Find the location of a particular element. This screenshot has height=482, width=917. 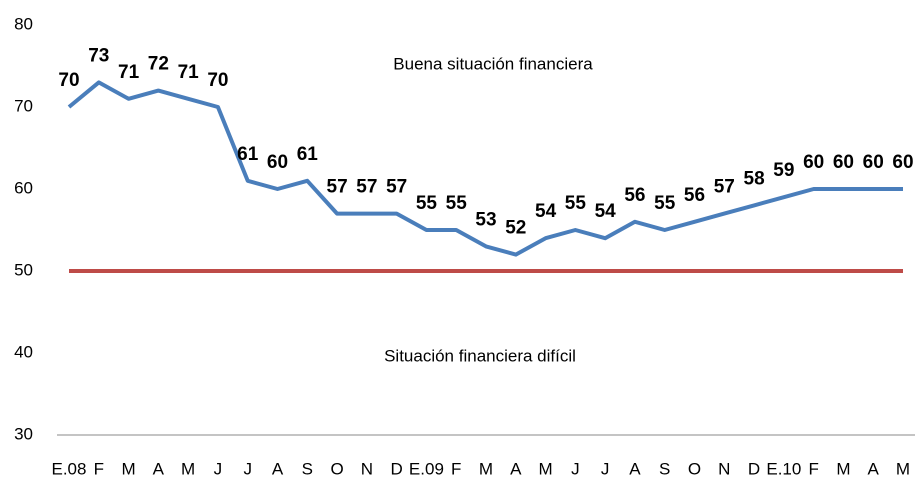

y-tick-label: 60 is located at coordinates (23, 187).